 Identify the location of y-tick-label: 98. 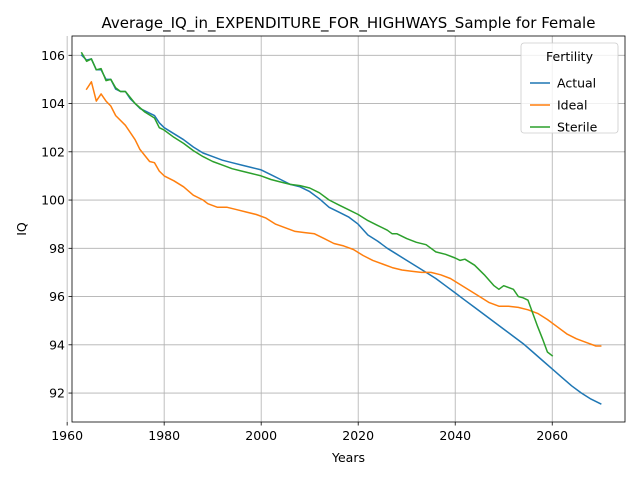
(57, 248).